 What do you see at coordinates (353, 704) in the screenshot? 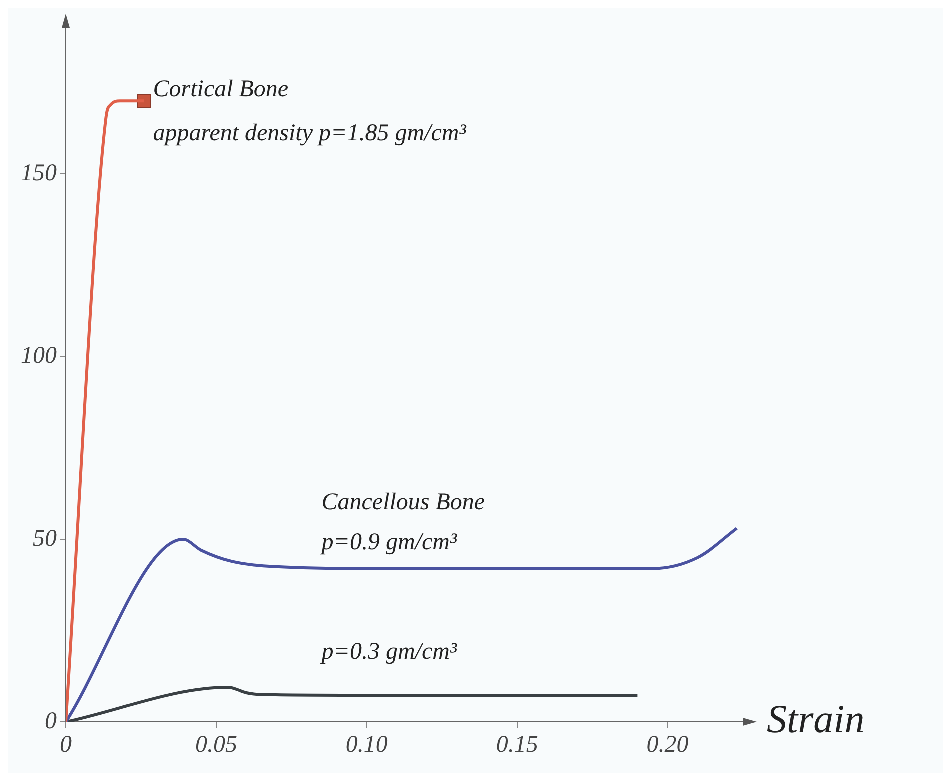
I see `line-series` at bounding box center [353, 704].